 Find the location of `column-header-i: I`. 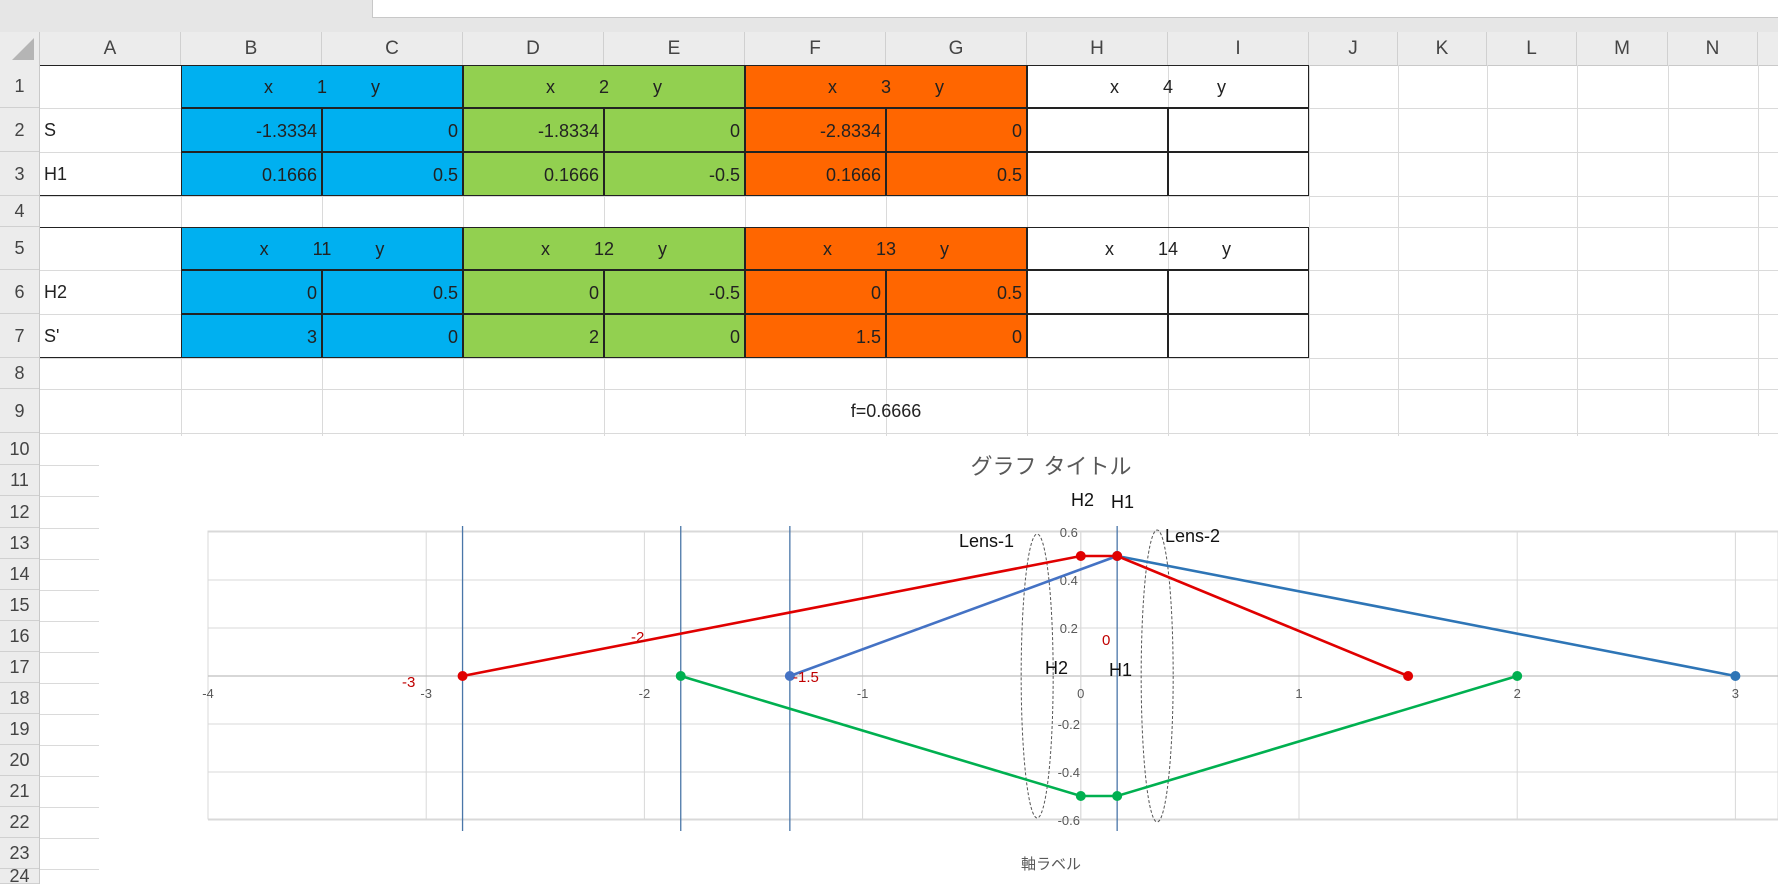

column-header-i: I is located at coordinates (1238, 48).